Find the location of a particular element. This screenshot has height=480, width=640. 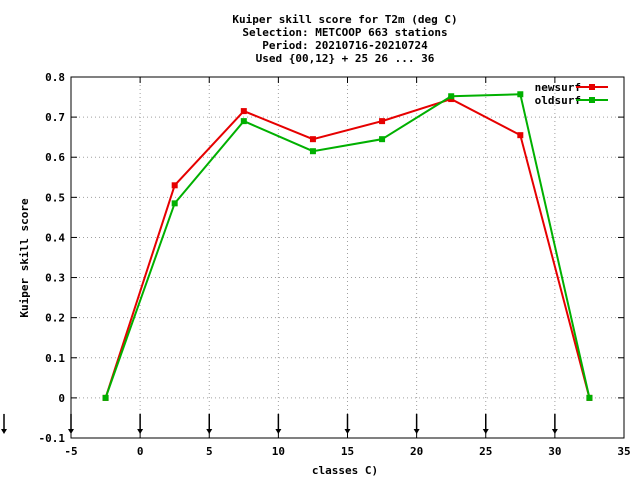

y-tick-label: 0.2 is located at coordinates (55, 318).